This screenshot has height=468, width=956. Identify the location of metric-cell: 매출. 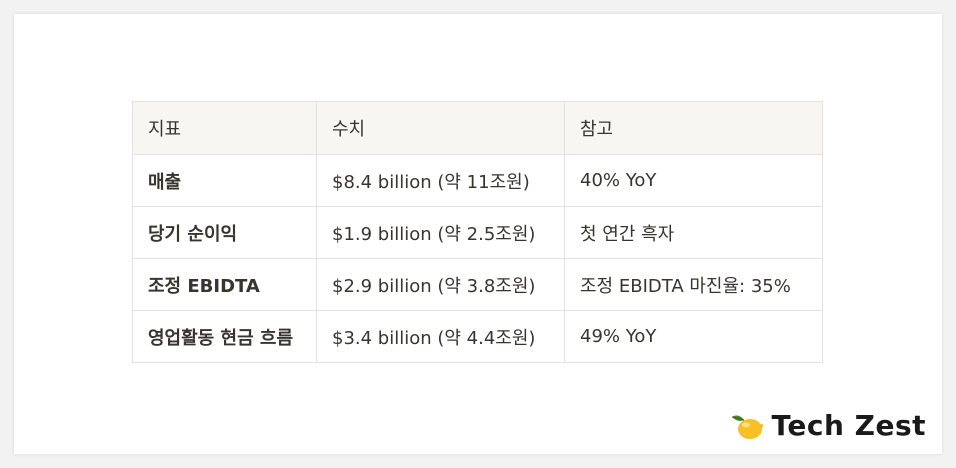
(224, 180).